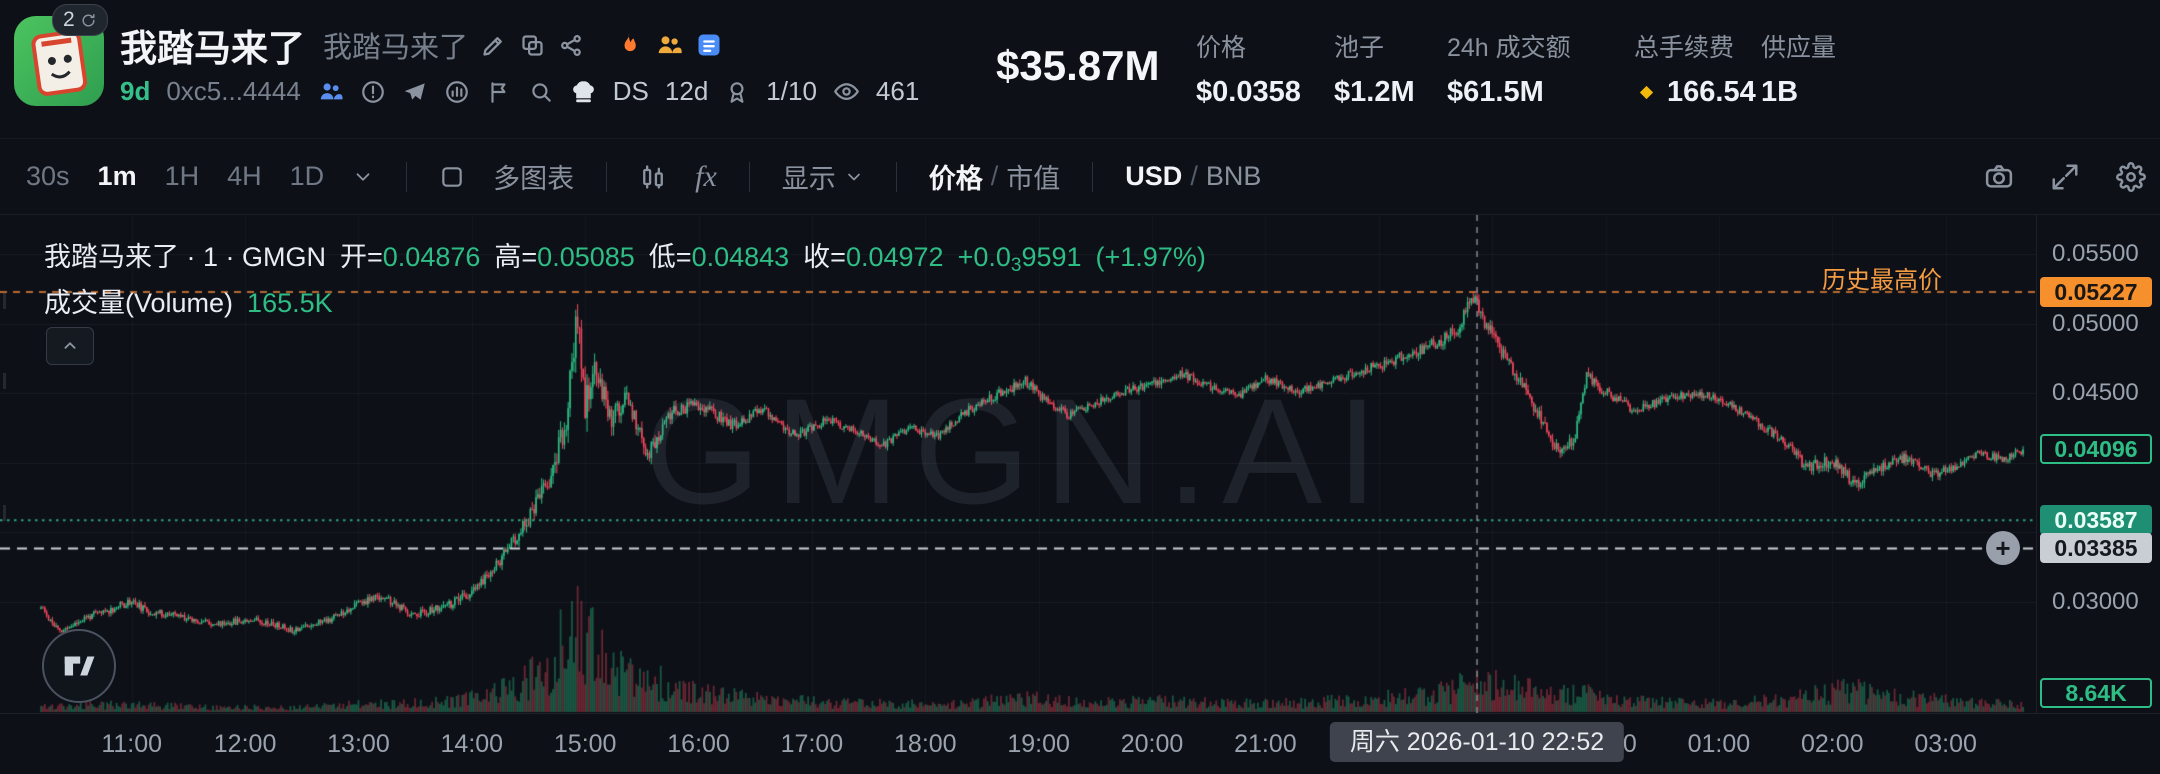 The image size is (2160, 774). What do you see at coordinates (669, 45) in the screenshot?
I see `community-icon` at bounding box center [669, 45].